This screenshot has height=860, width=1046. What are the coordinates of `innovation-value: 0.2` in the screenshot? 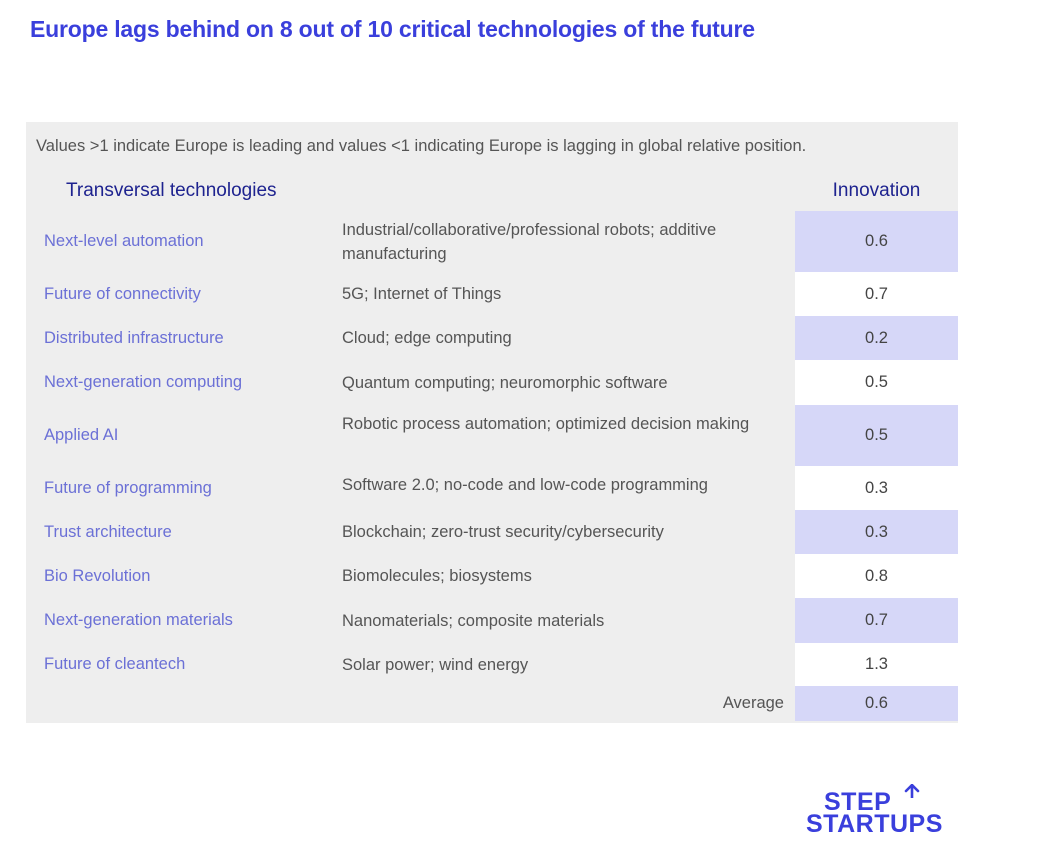 It's located at (876, 338).